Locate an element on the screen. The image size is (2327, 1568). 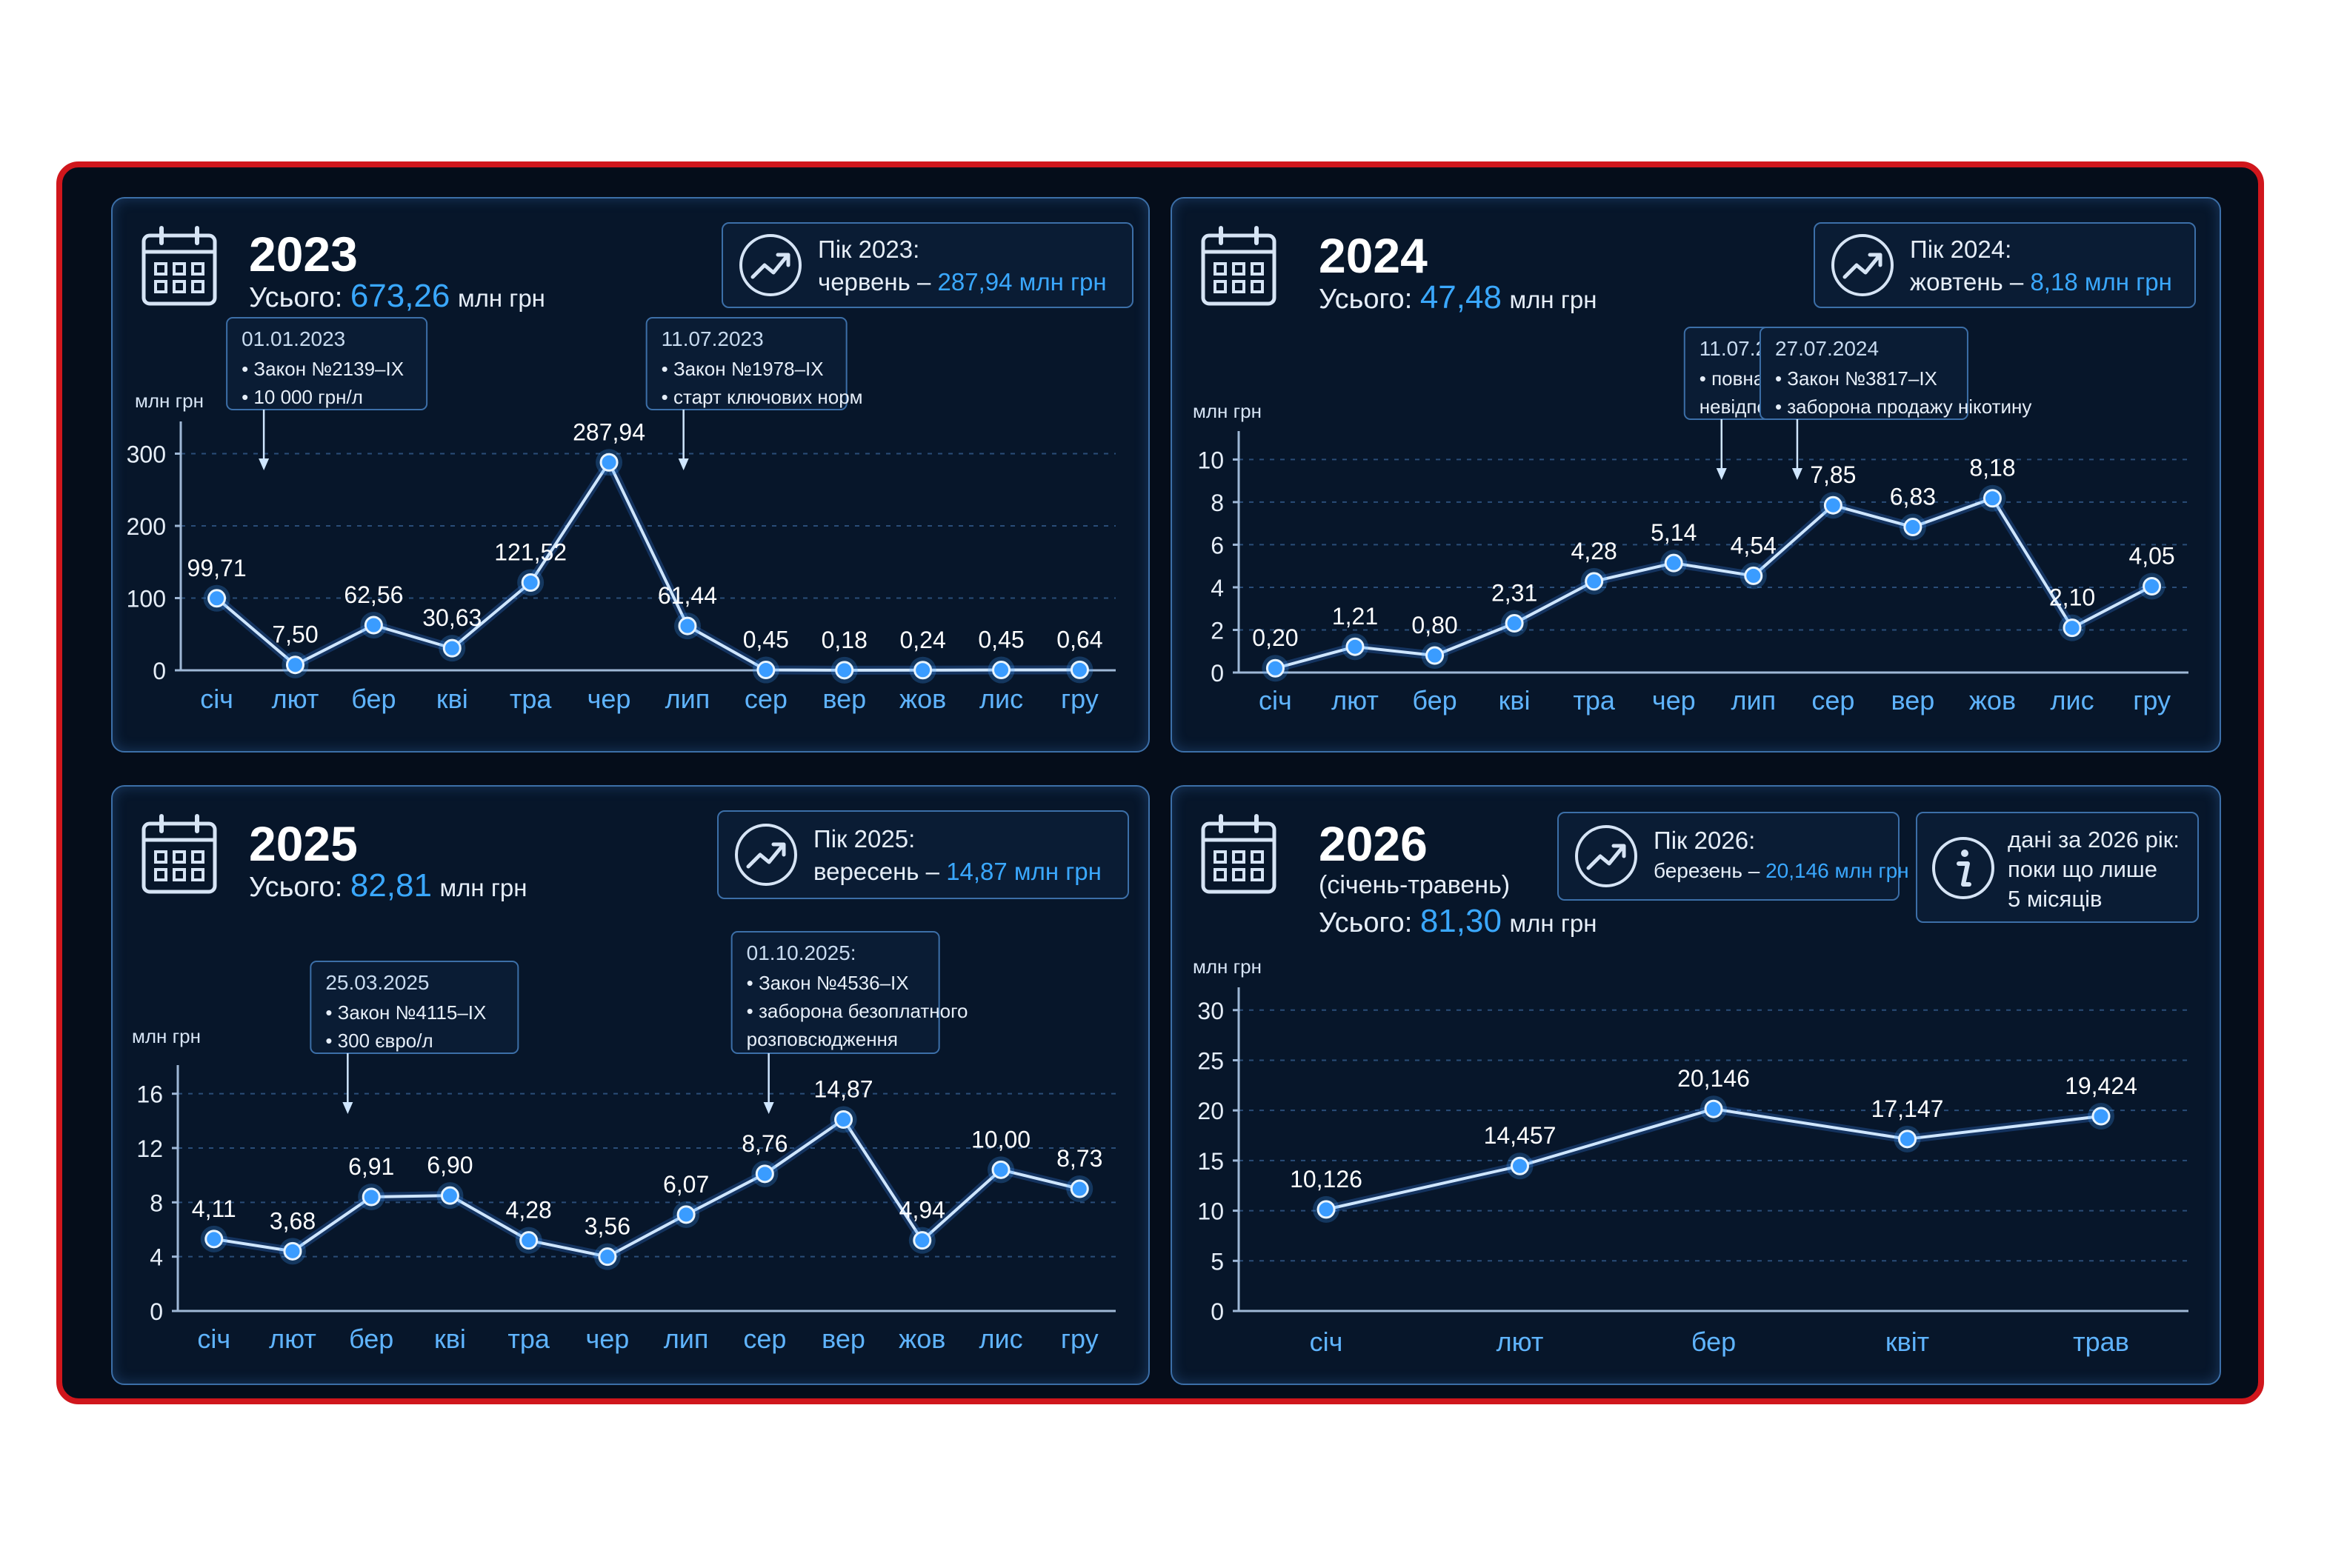
data-label: 14,457 is located at coordinates (1520, 1135).